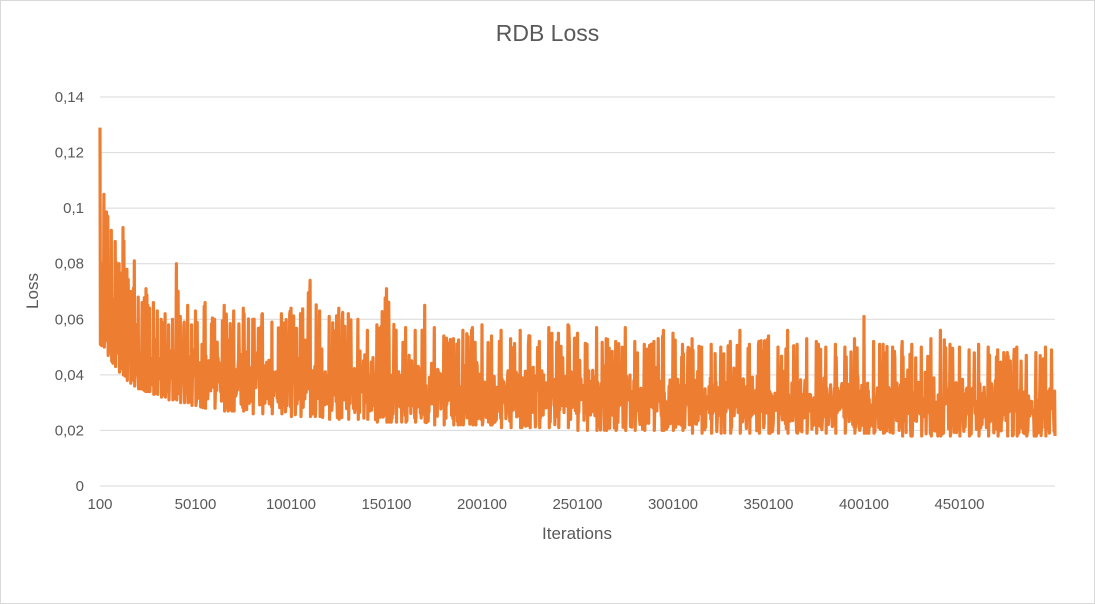 The height and width of the screenshot is (604, 1095). I want to click on x-tick-label: 350100, so click(768, 504).